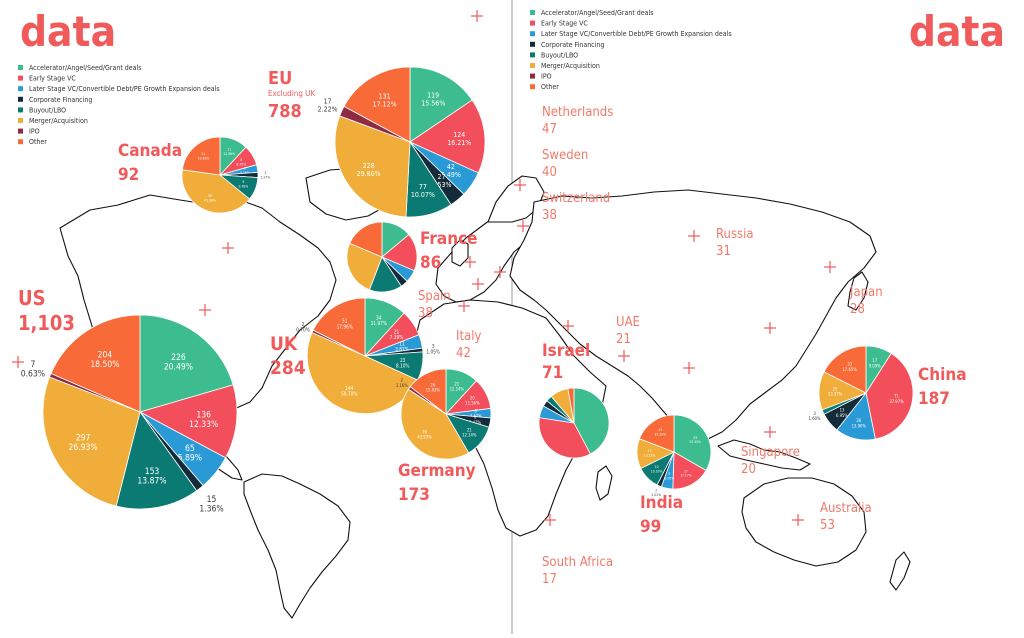 The image size is (1024, 638). Describe the element at coordinates (842, 415) in the screenshot. I see `pie-china-pct-3: 6.95%` at that location.